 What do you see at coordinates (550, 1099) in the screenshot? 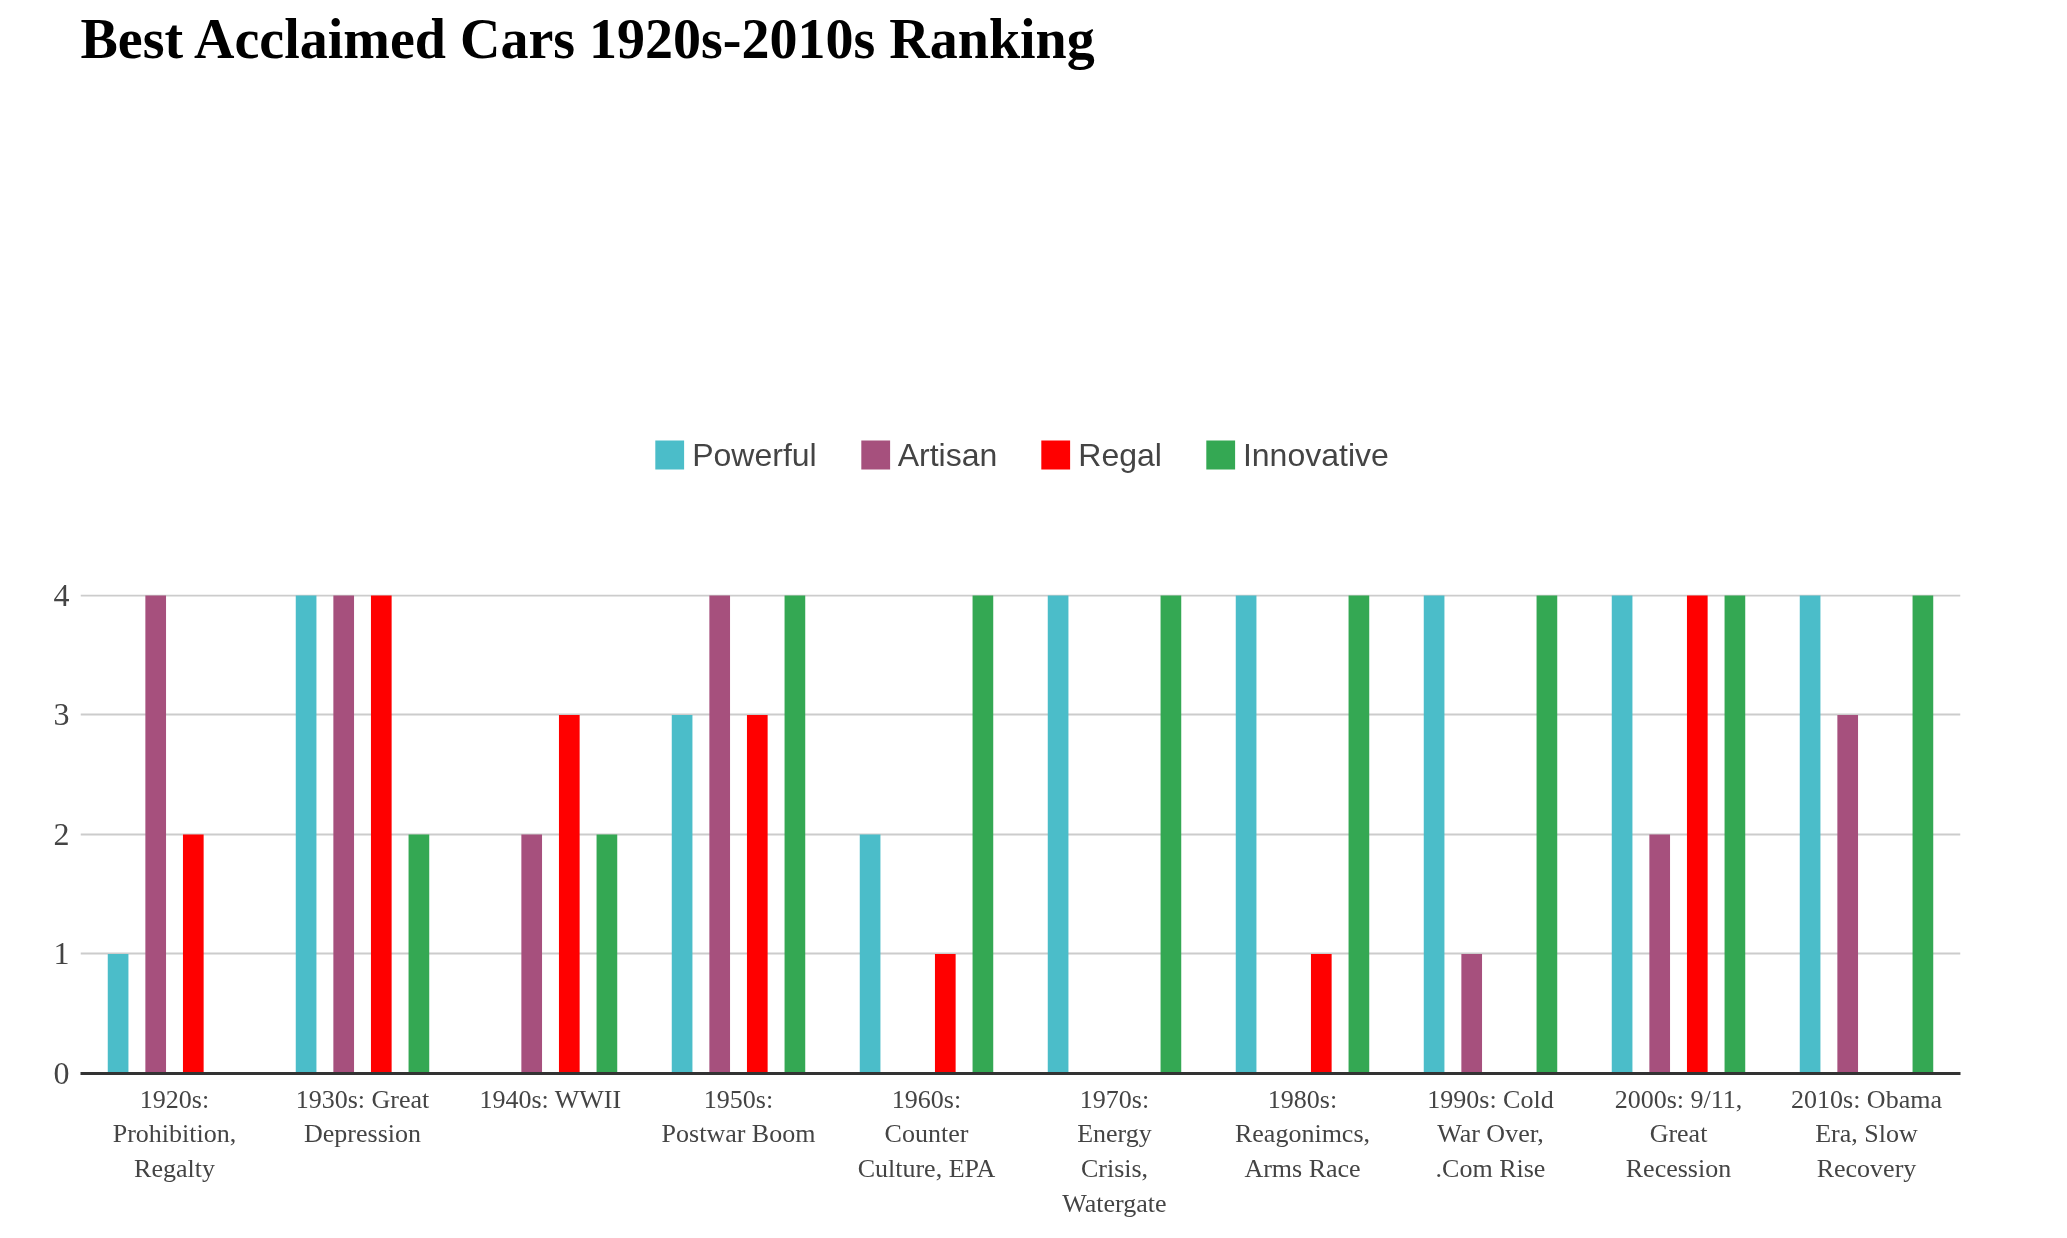
I see `x-tick-label: 1940s: WWII` at bounding box center [550, 1099].